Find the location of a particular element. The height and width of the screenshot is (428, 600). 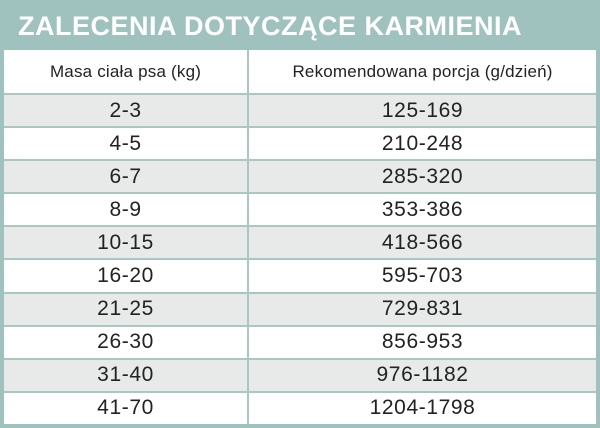

table-row: 41-70 1204-1798 is located at coordinates (300, 407).